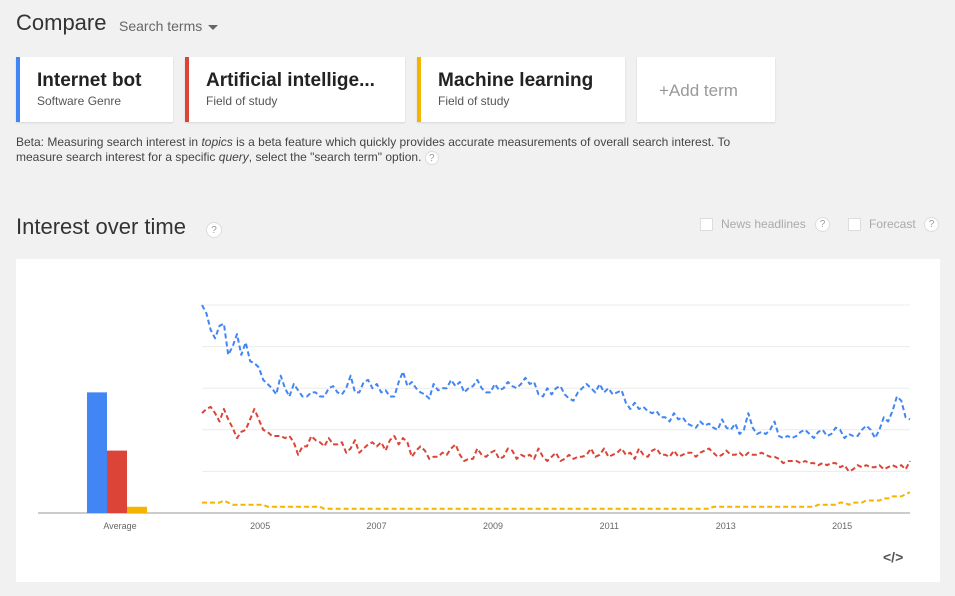 The width and height of the screenshot is (955, 596). I want to click on news-headlines-label: News headlines, so click(763, 224).